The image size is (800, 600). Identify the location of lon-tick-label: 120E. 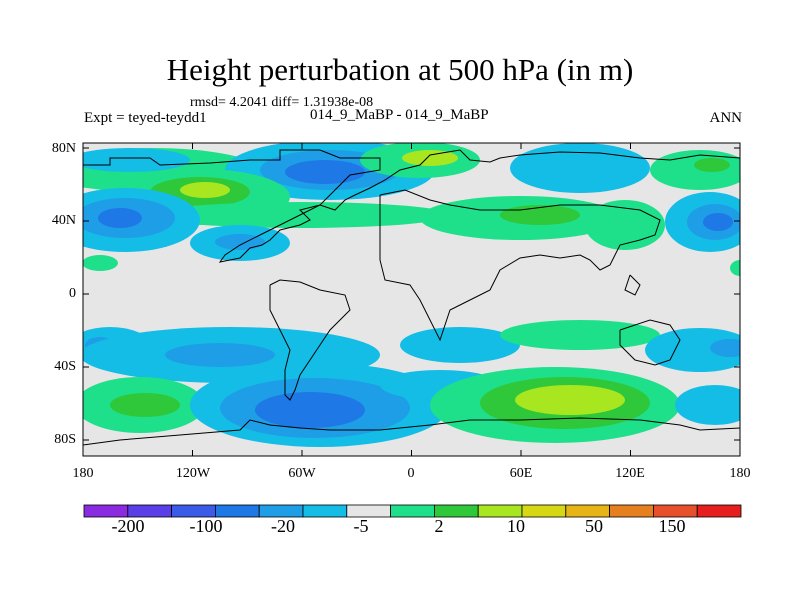
(630, 473).